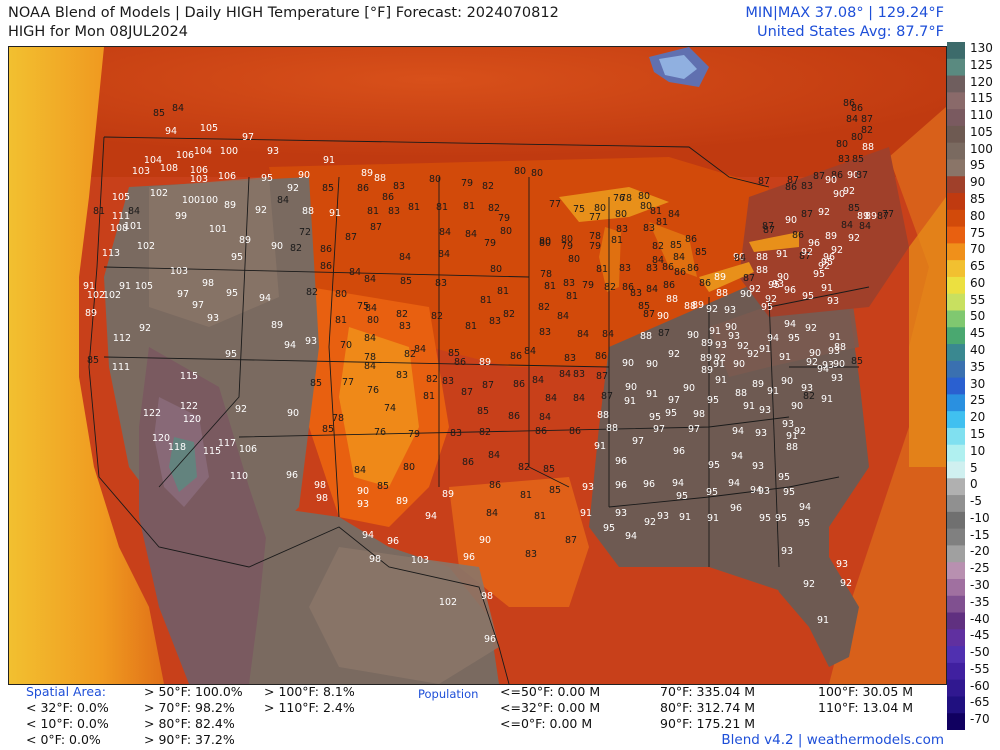  I want to click on temperature-label: 118, so click(177, 447).